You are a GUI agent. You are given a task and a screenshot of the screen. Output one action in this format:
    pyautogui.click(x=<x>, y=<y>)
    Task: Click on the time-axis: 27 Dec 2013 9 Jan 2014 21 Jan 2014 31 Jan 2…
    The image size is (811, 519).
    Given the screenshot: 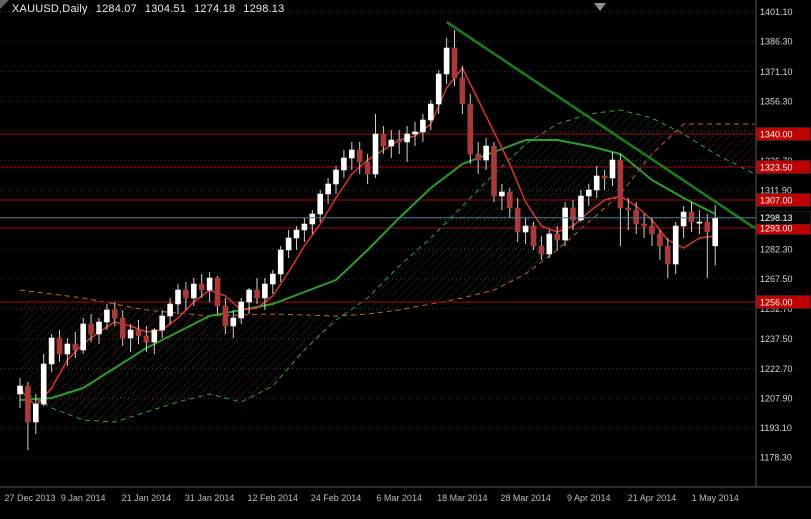 What is the action you would take?
    pyautogui.click(x=371, y=498)
    